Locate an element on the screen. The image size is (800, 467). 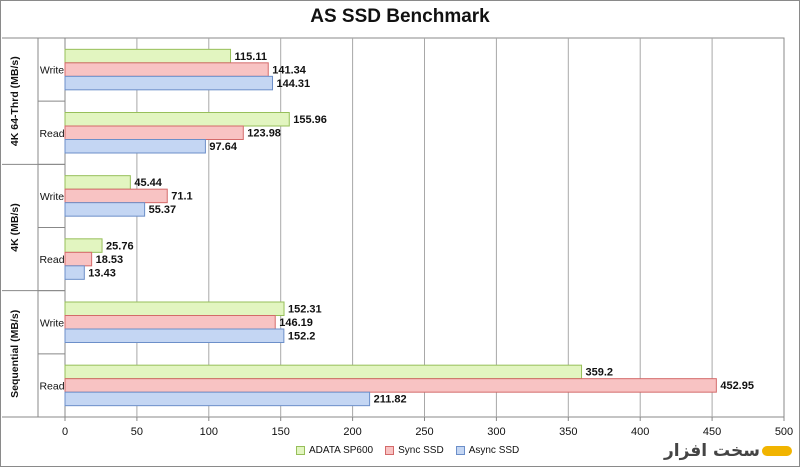
legend-entry: Sync SSD is located at coordinates (414, 450).